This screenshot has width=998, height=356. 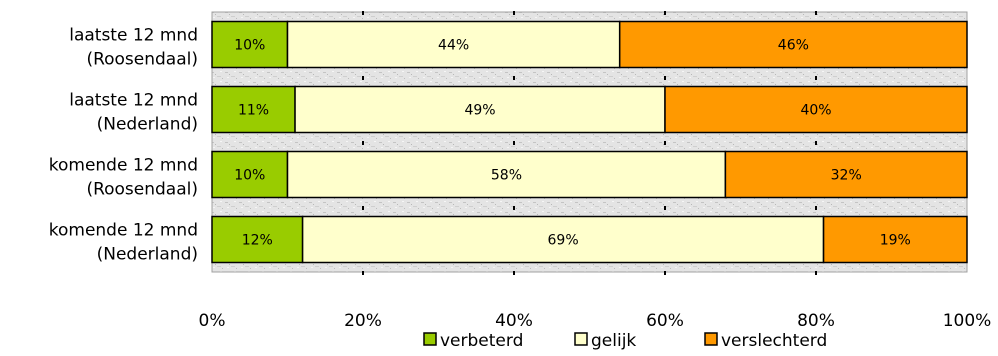 I want to click on data-label: 44%, so click(x=453, y=46).